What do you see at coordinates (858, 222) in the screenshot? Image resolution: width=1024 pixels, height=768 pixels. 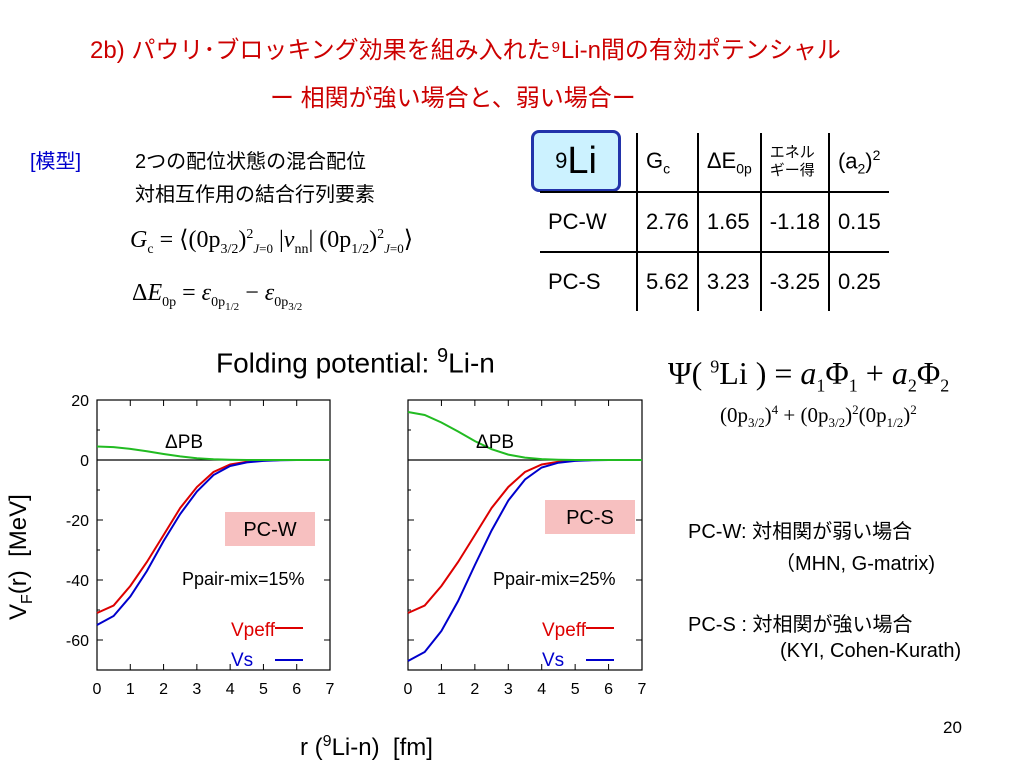 I see `table-cell: 0.15` at bounding box center [858, 222].